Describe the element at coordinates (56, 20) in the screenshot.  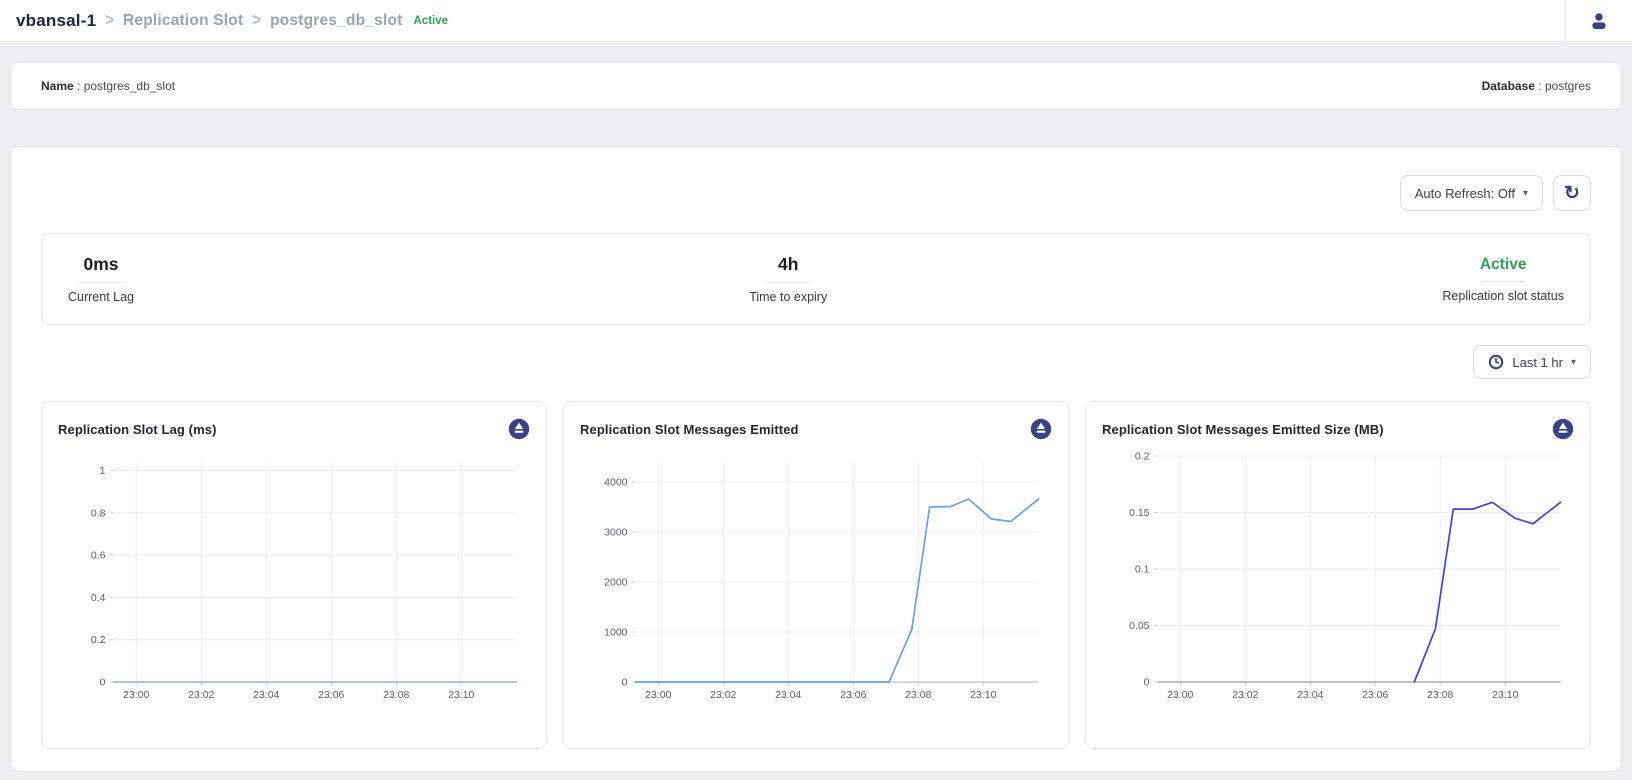
I see `breadcrumb-universe: vbansal-1` at that location.